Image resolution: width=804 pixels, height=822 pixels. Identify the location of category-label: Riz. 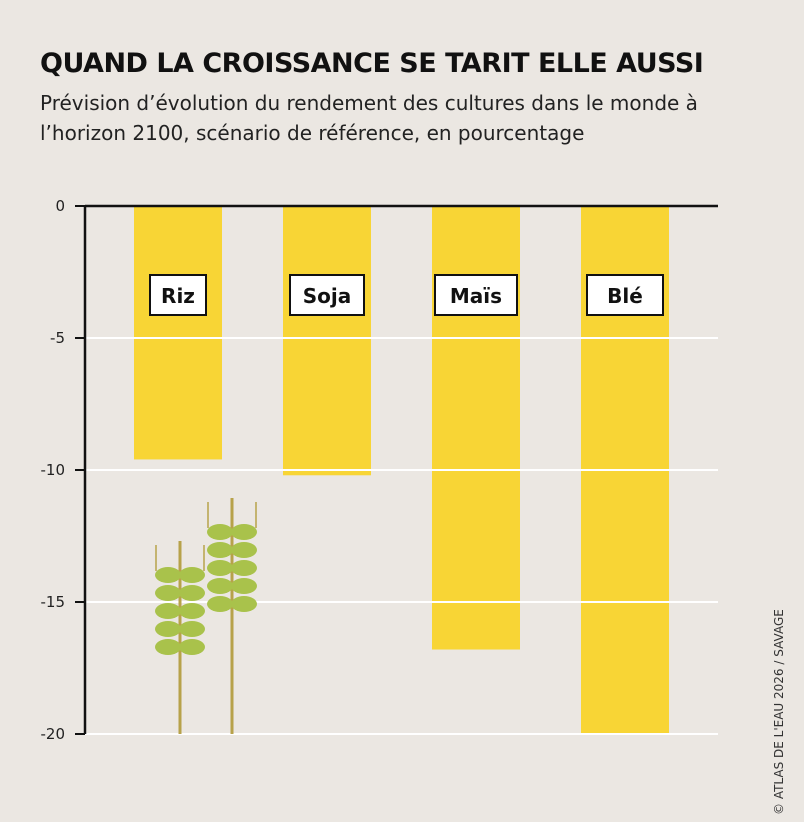
(178, 296).